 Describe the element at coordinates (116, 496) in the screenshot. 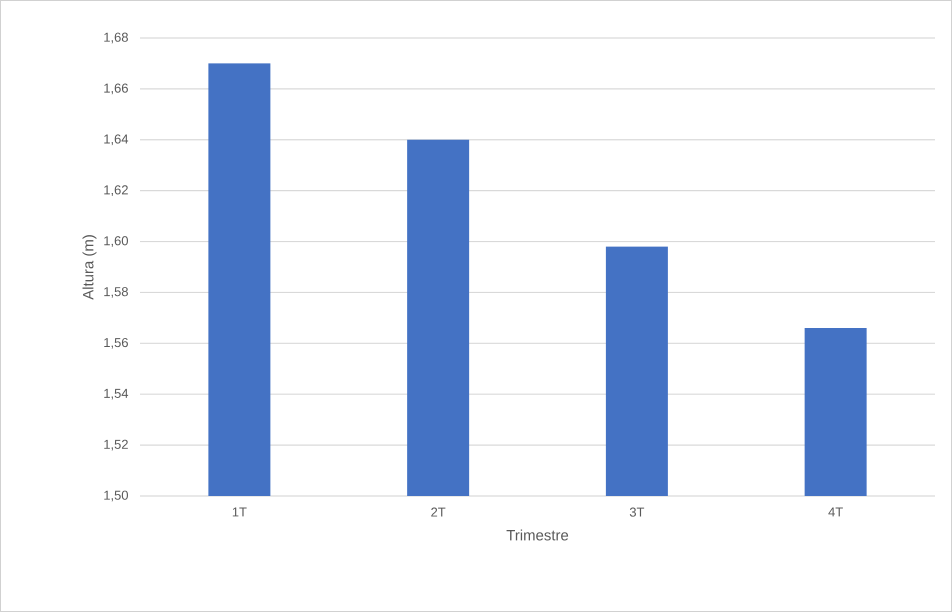

I see `y-tick-label: 1,50` at that location.